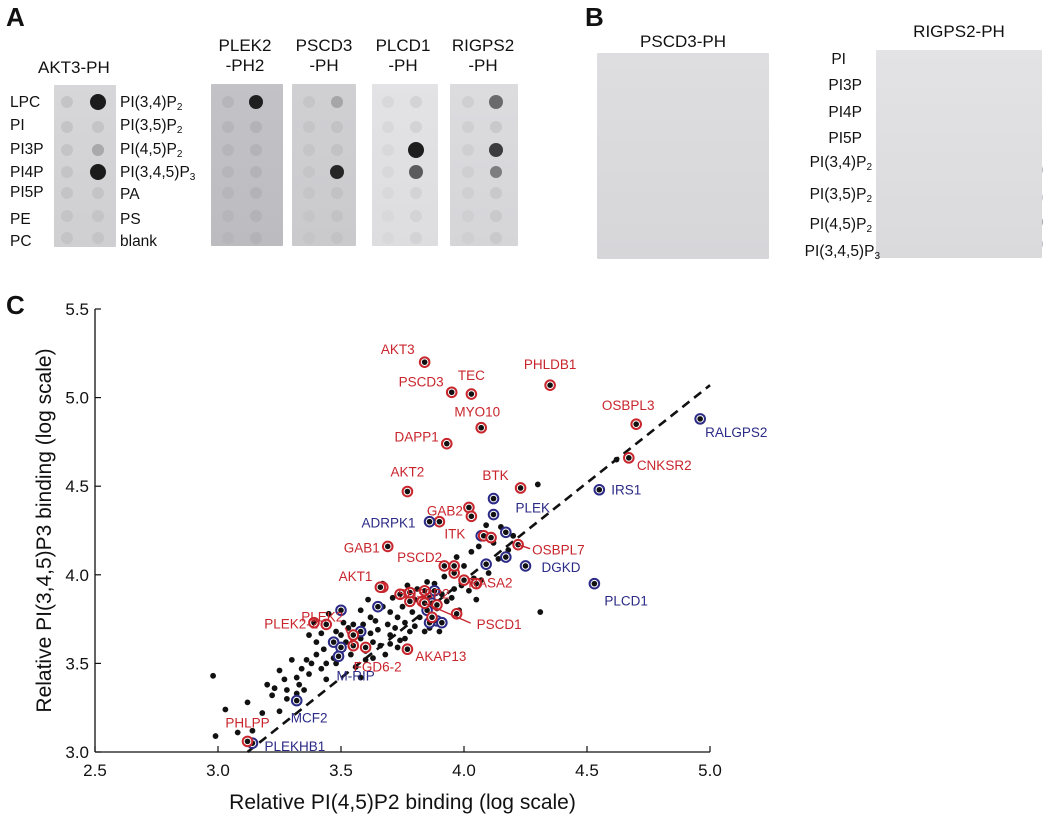  I want to click on x-tick-label: 4.5, so click(587, 770).